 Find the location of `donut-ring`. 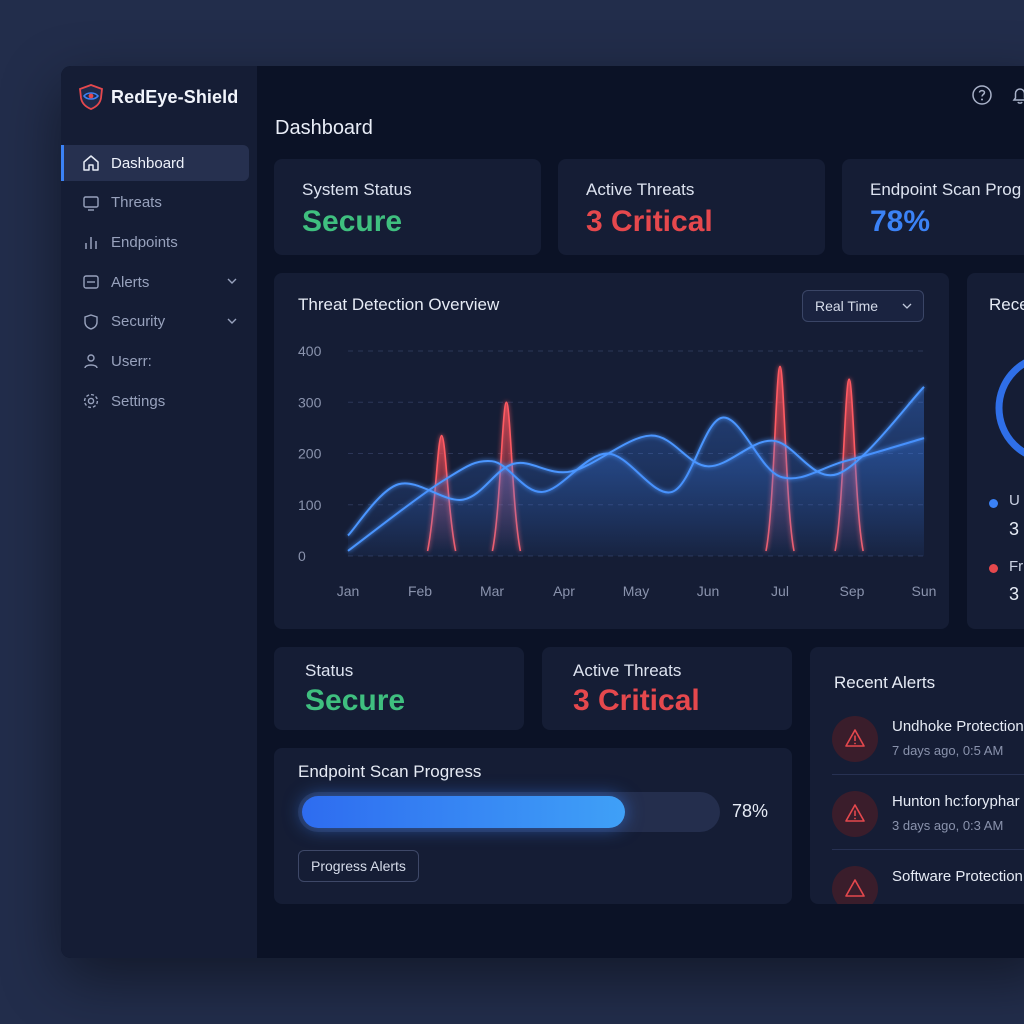

donut-ring is located at coordinates (1009, 408).